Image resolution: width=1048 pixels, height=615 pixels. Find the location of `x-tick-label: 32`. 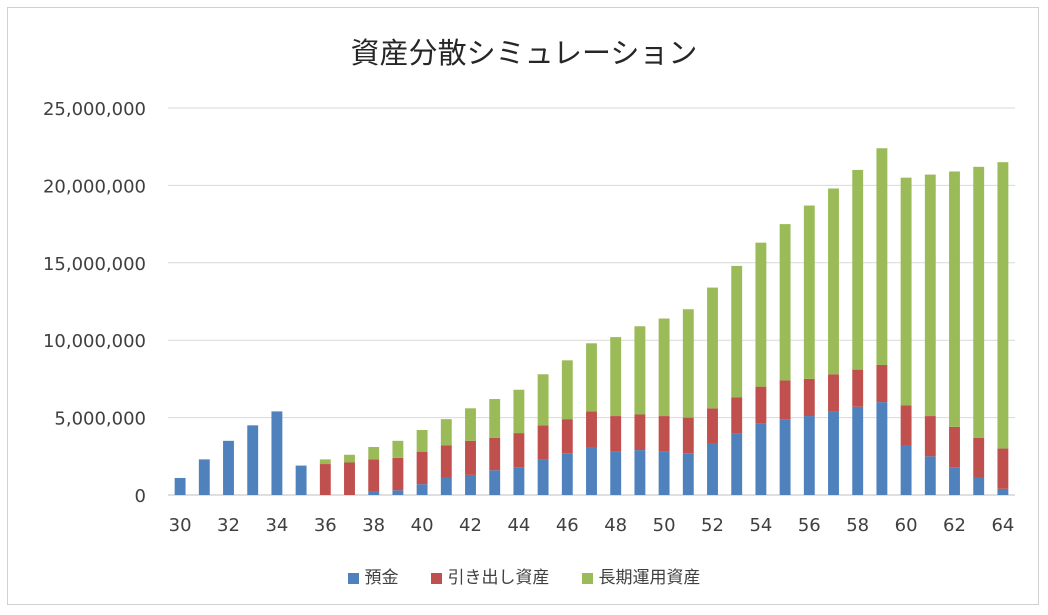

x-tick-label: 32 is located at coordinates (228, 525).